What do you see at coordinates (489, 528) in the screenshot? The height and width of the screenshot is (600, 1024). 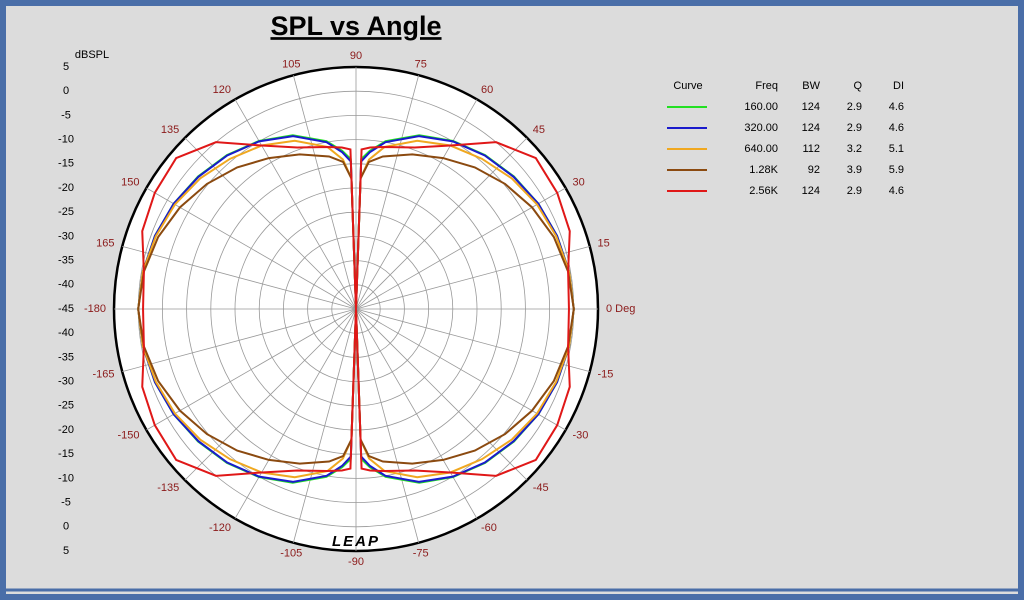 I see `theta-tick-label: -60` at bounding box center [489, 528].